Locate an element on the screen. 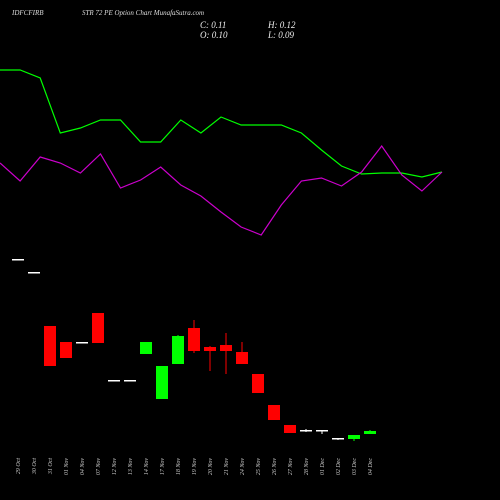 The height and width of the screenshot is (500, 500). x-tick-label: 24 Nov is located at coordinates (242, 467).